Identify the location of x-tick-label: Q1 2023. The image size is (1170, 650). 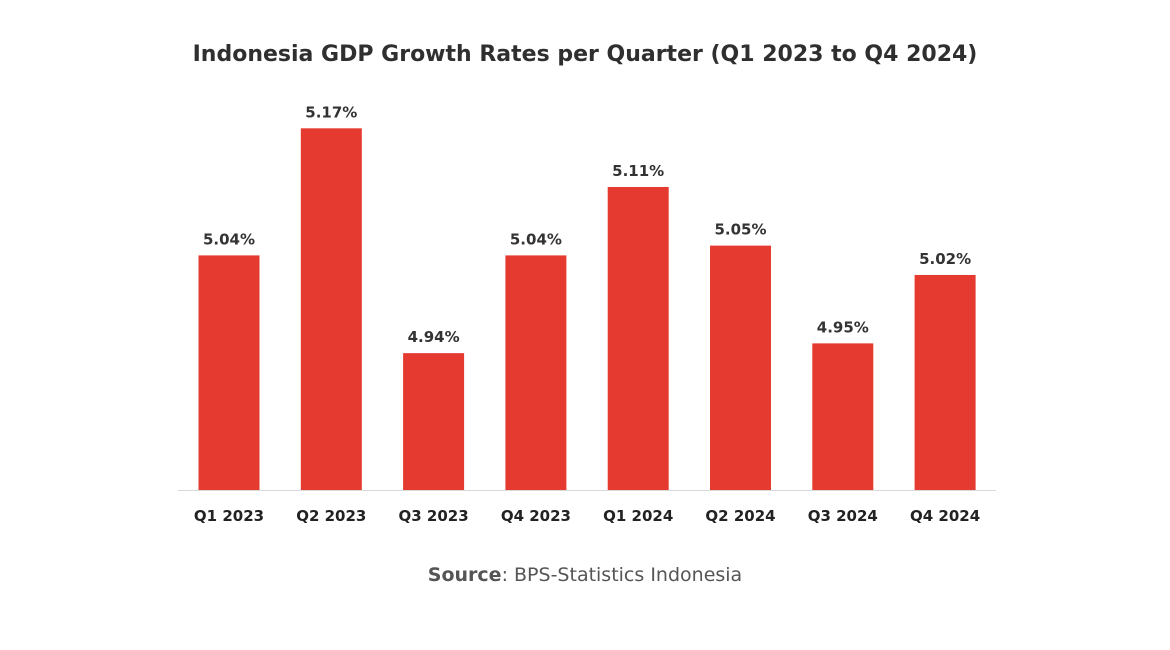
(229, 516).